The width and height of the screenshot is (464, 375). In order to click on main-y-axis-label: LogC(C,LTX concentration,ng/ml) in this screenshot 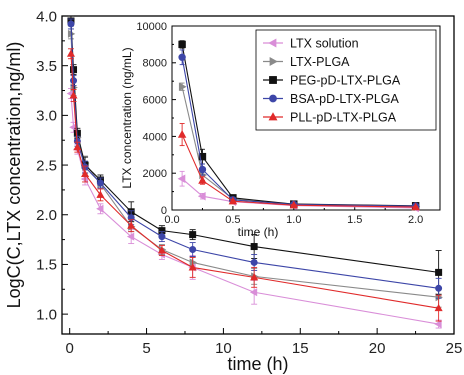, I will do `click(14, 175)`.